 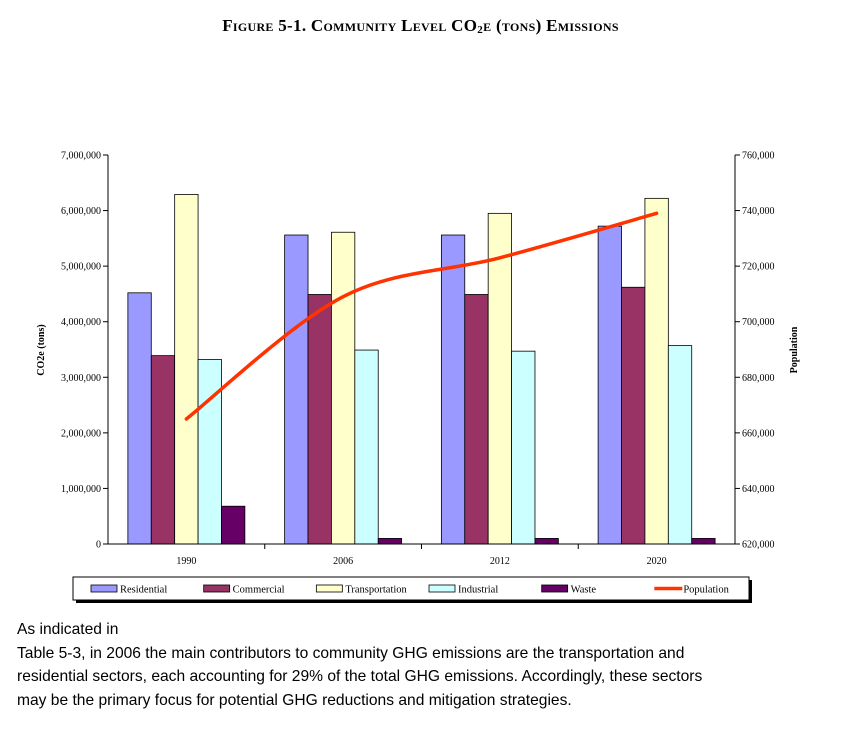 What do you see at coordinates (758, 433) in the screenshot?
I see `y2-tick-label: 660,000` at bounding box center [758, 433].